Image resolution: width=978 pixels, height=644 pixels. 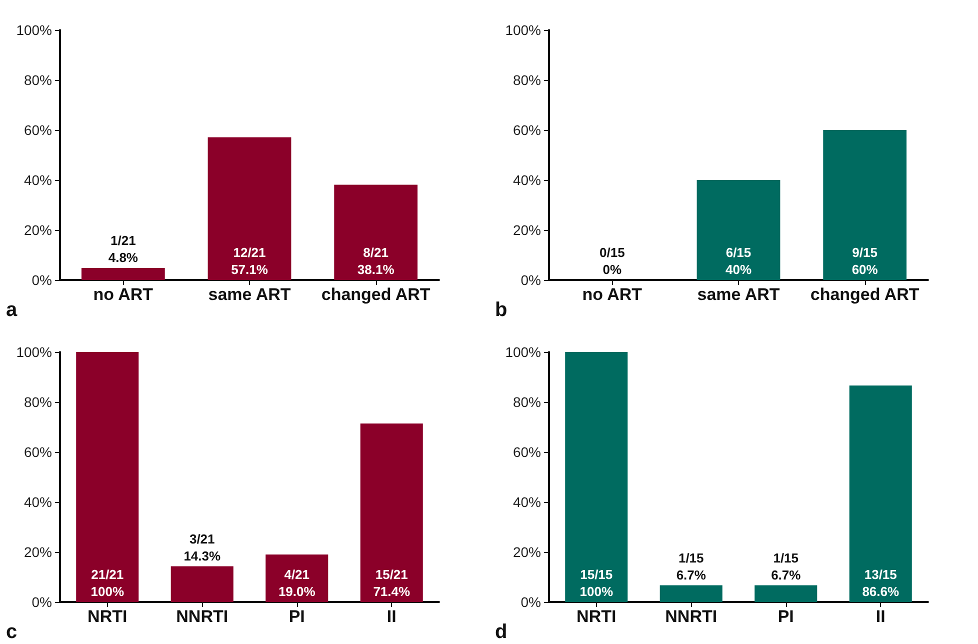 I want to click on data-label: 4/21 19.0%, so click(x=297, y=583).